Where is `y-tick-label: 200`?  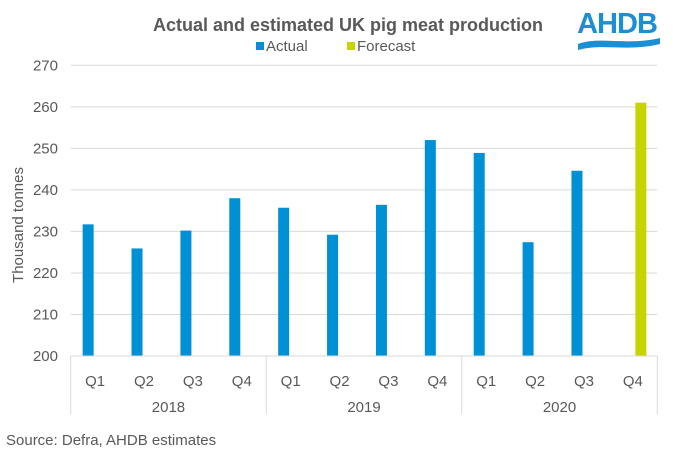
y-tick-label: 200 is located at coordinates (45, 356).